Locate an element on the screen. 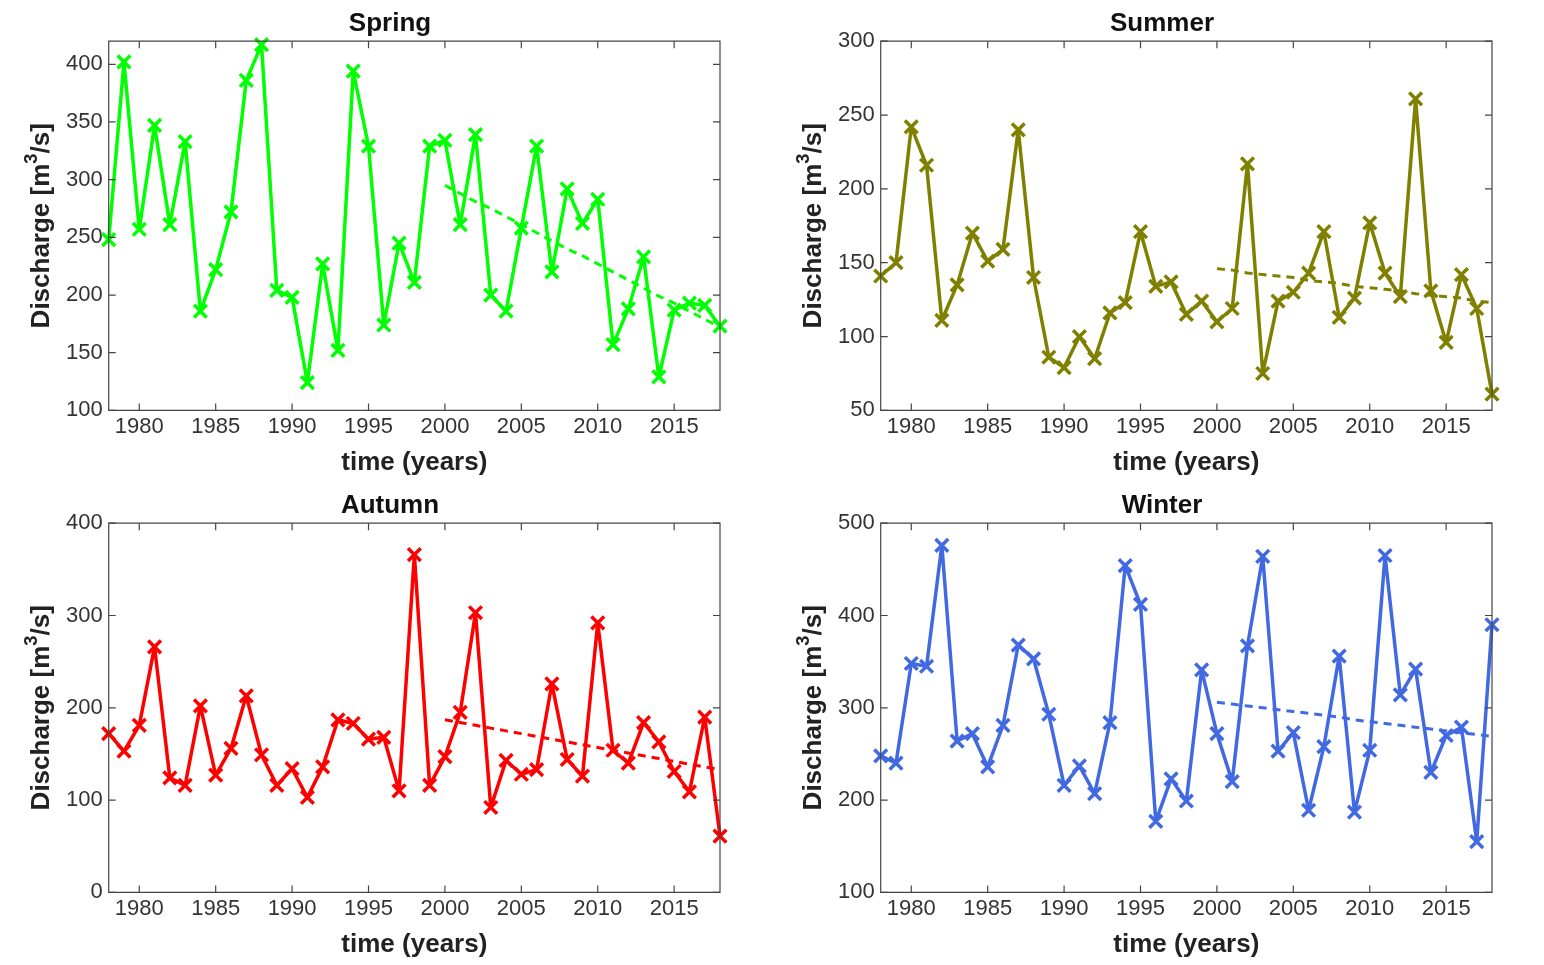 The height and width of the screenshot is (965, 1544). x-tick-label: 2015 is located at coordinates (1446, 425).